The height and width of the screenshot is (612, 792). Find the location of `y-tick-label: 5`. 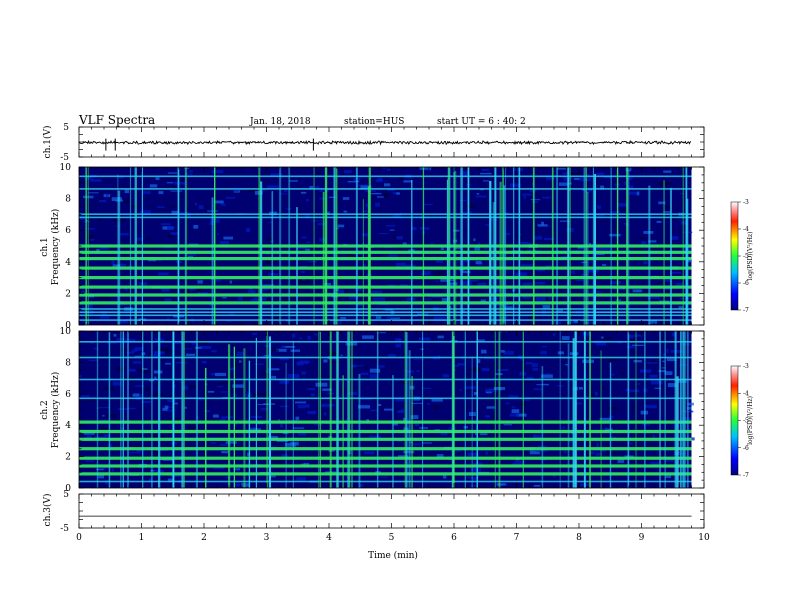

y-tick-label: 5 is located at coordinates (66, 128).